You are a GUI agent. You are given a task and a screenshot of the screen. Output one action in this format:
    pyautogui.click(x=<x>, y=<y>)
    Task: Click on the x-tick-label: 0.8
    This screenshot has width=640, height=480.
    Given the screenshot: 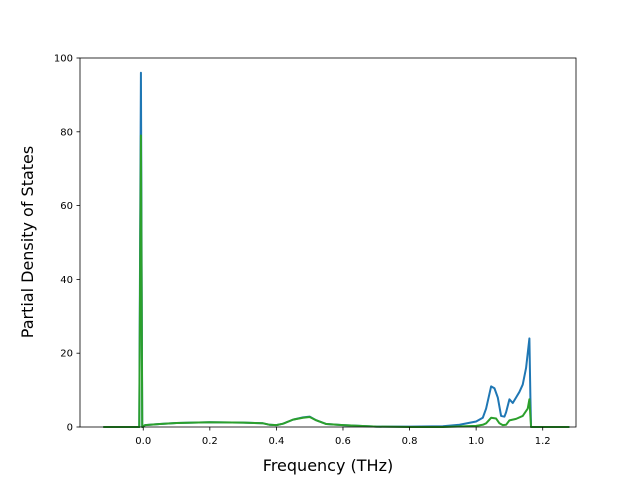 What is the action you would take?
    pyautogui.click(x=410, y=441)
    